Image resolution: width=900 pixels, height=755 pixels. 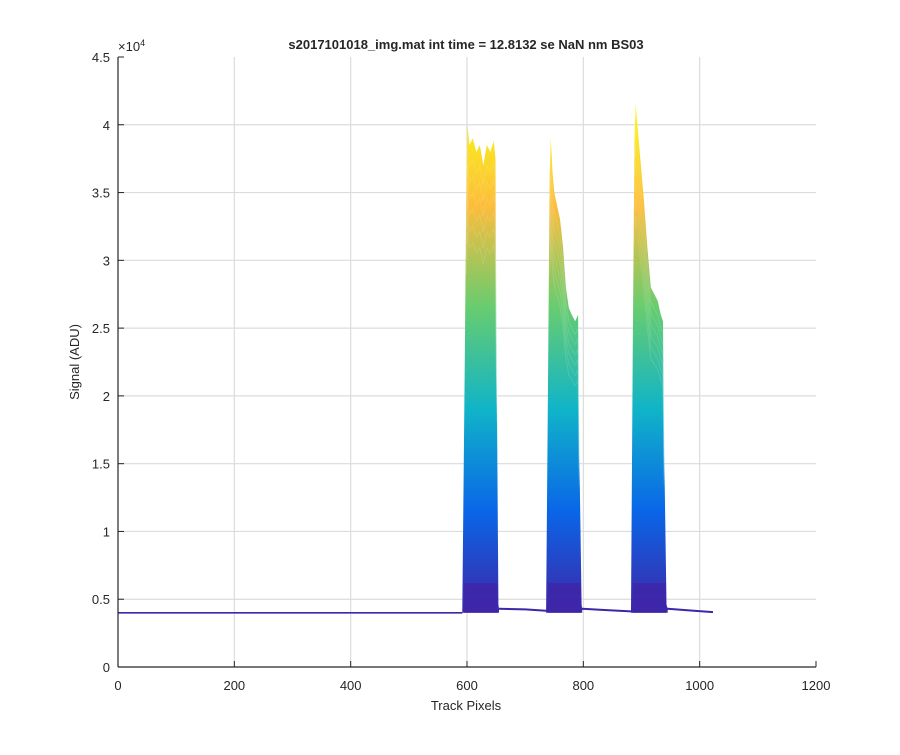 I want to click on y-axis-label: Signal (ADU), so click(x=74, y=362).